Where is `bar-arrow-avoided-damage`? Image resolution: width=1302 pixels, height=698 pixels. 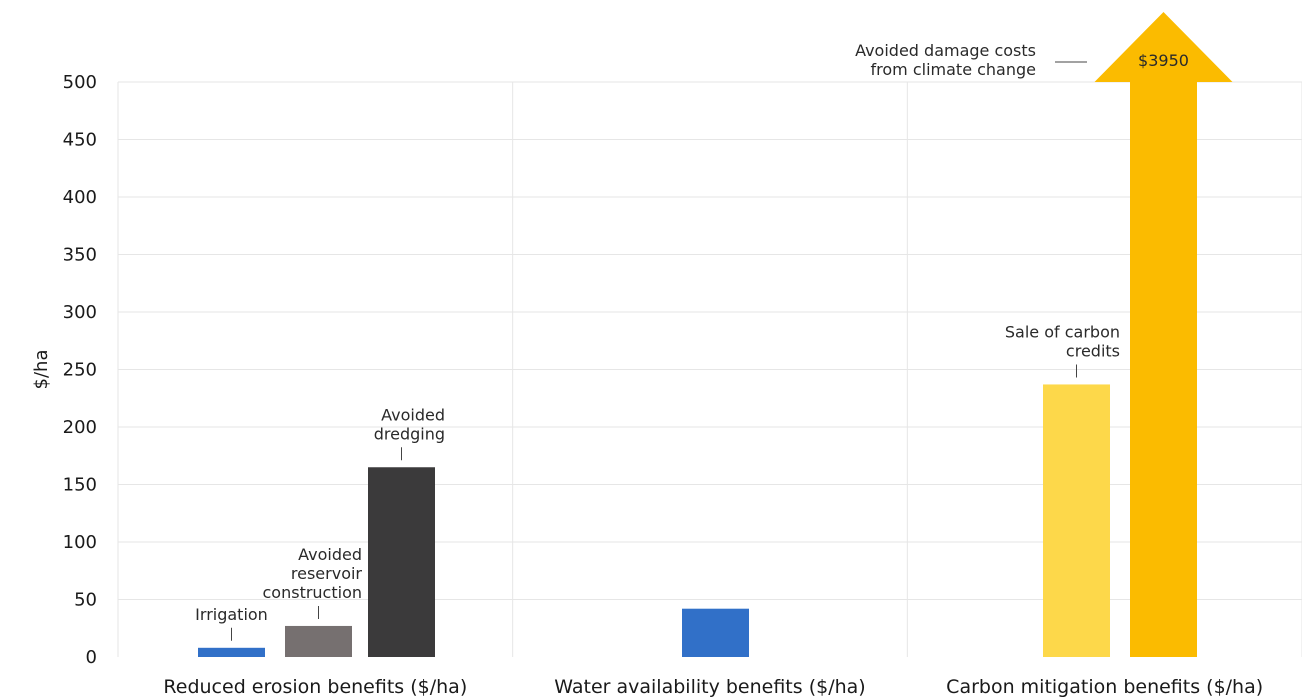 bar-arrow-avoided-damage is located at coordinates (1163, 334).